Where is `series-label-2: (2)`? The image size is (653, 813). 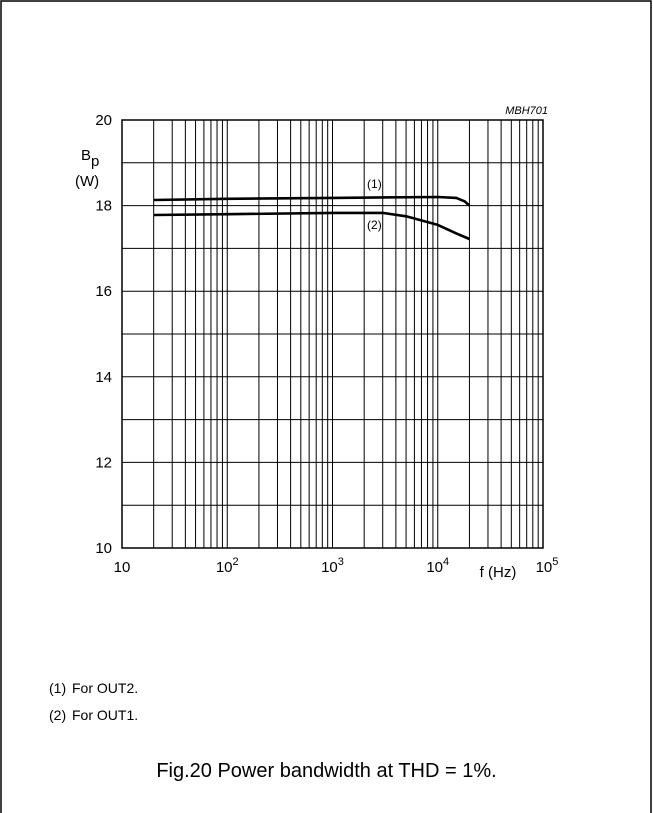 series-label-2: (2) is located at coordinates (374, 225).